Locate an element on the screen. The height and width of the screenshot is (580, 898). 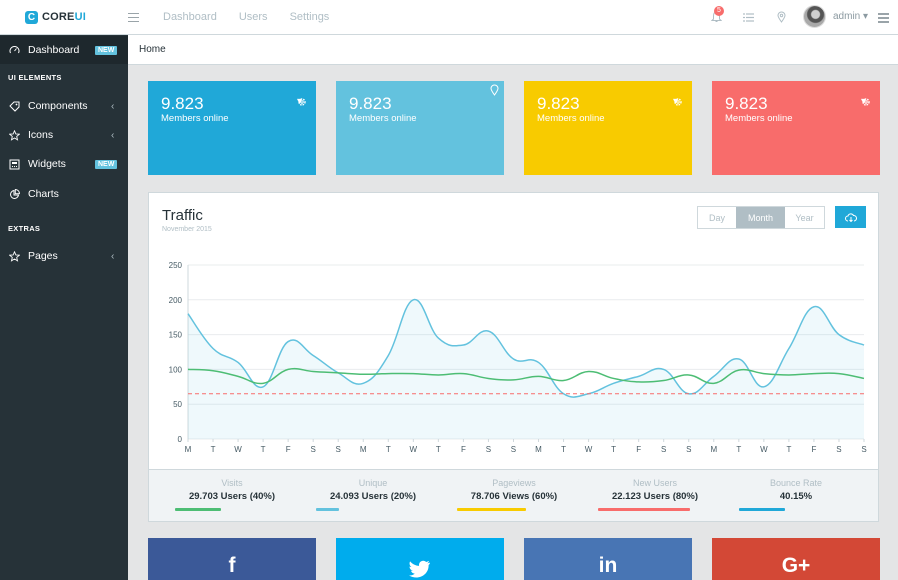
y-tick-label: 250 is located at coordinates (176, 265).